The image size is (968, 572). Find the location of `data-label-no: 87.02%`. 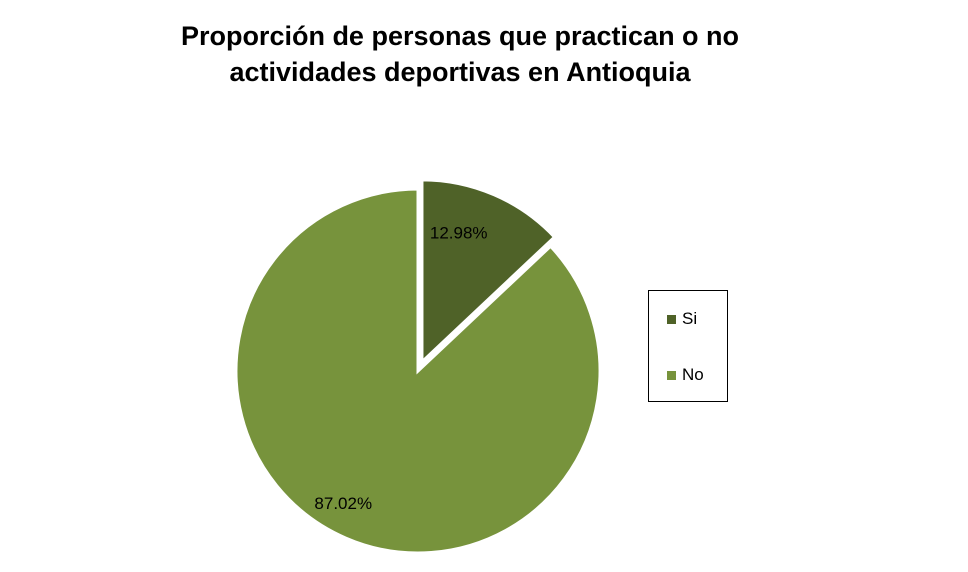

data-label-no: 87.02% is located at coordinates (343, 503).